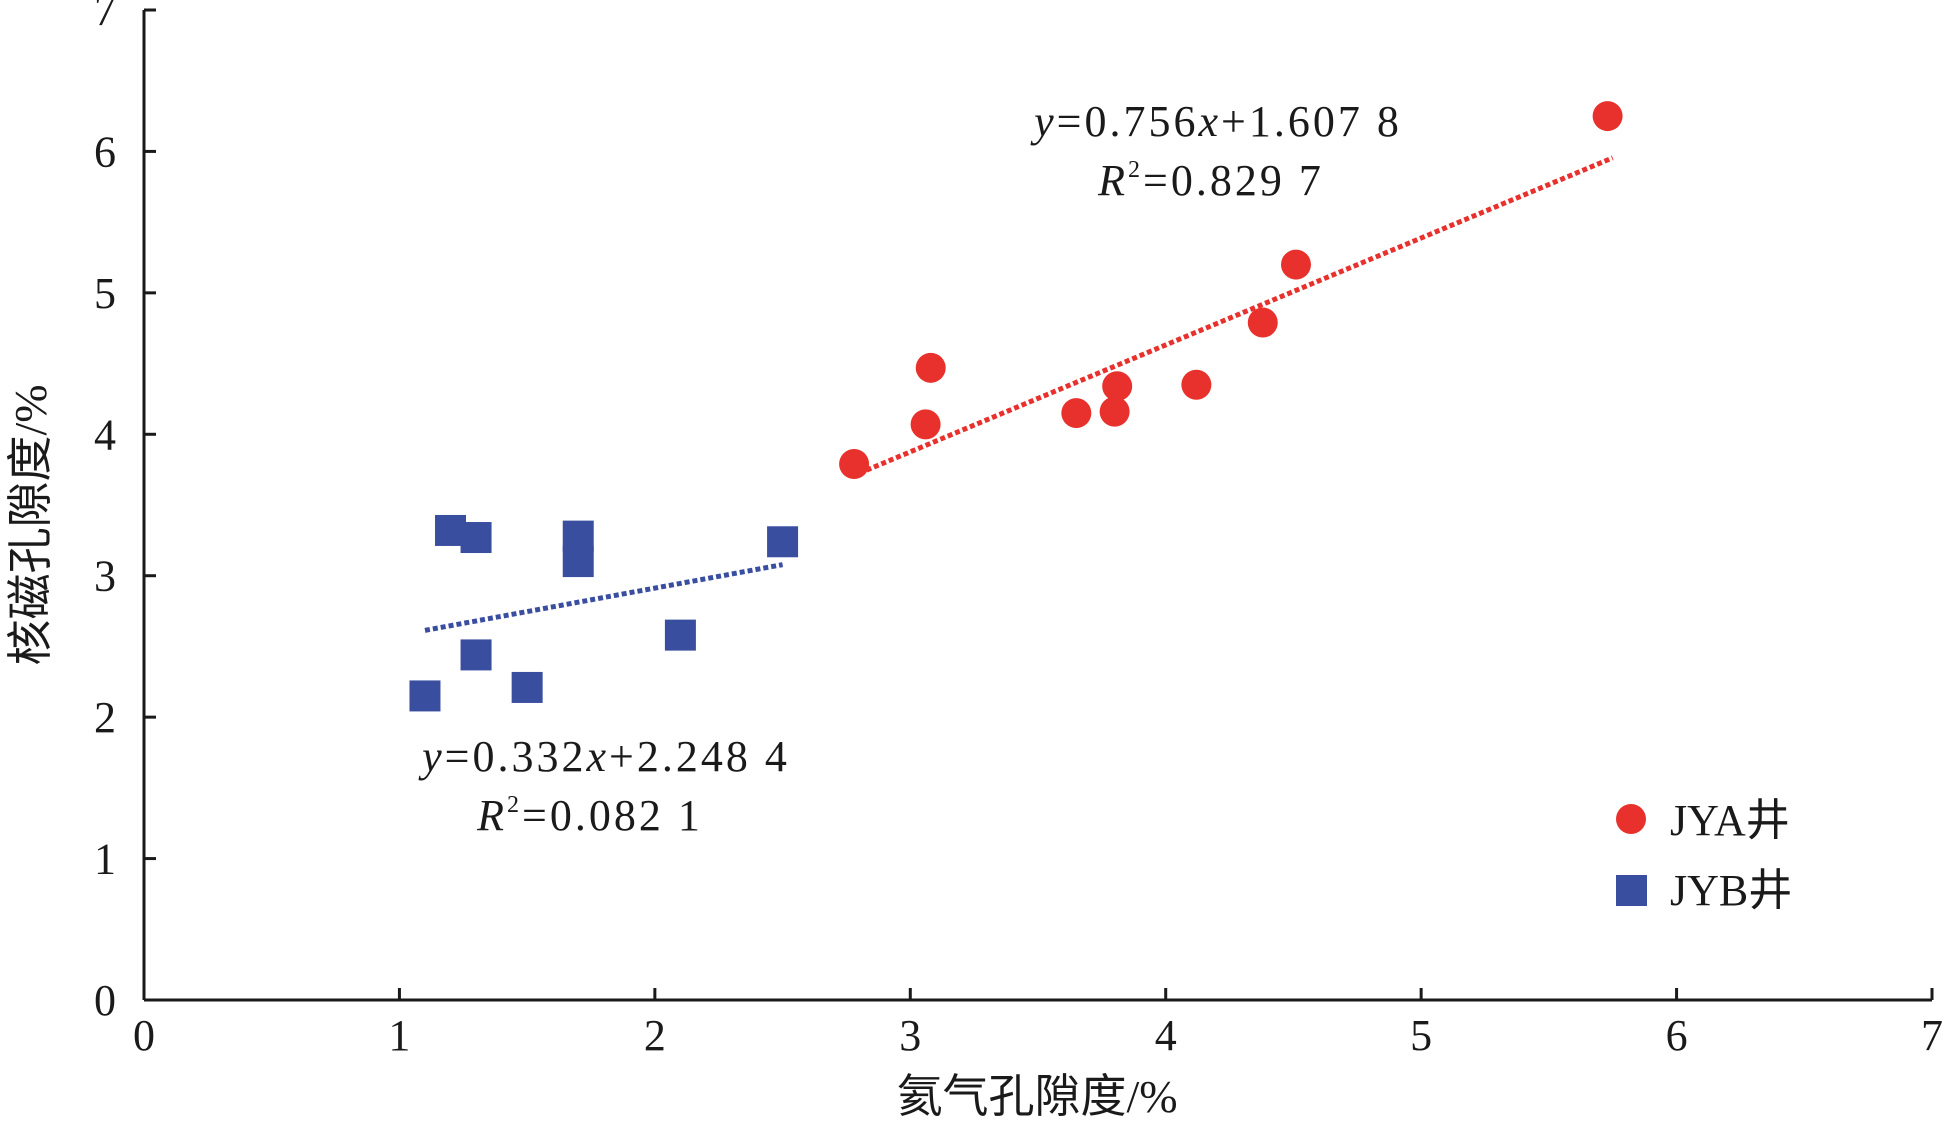  Describe the element at coordinates (1036, 1096) in the screenshot. I see `x-axis-title: 氦气孔隙度/%` at that location.